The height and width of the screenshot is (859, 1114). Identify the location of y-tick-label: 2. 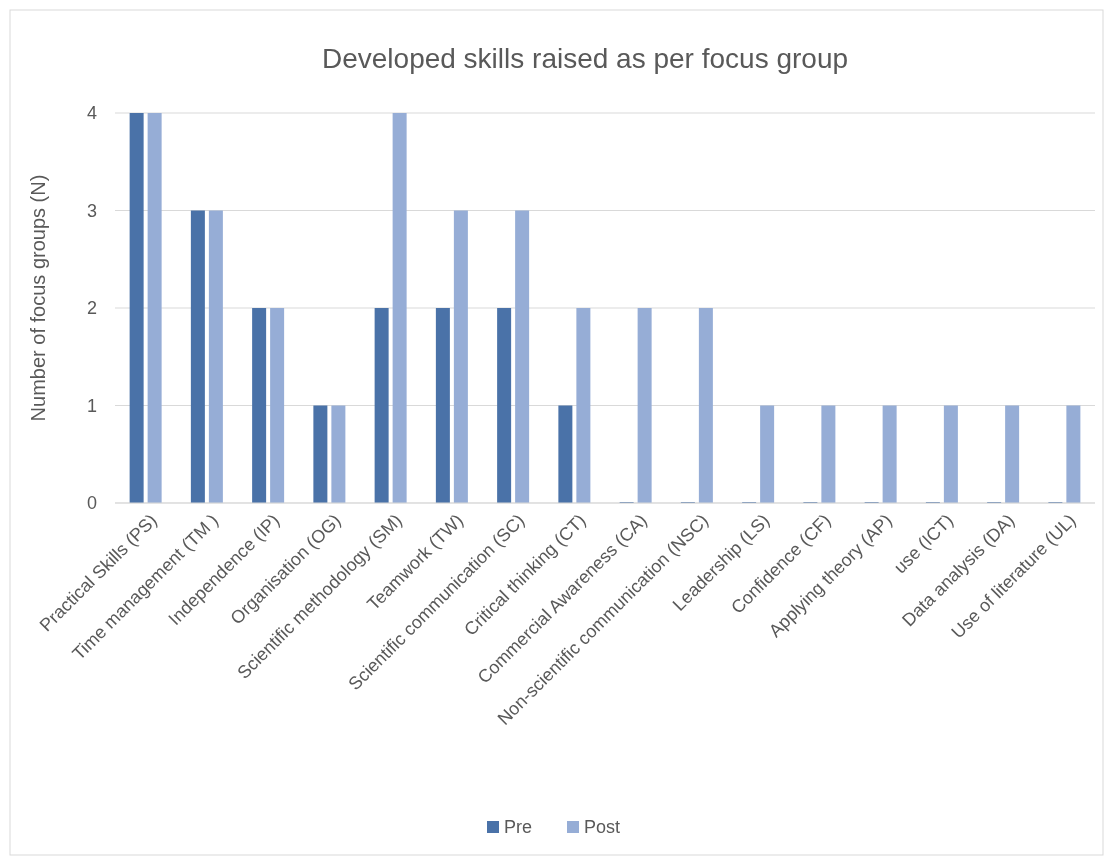
(91, 308).